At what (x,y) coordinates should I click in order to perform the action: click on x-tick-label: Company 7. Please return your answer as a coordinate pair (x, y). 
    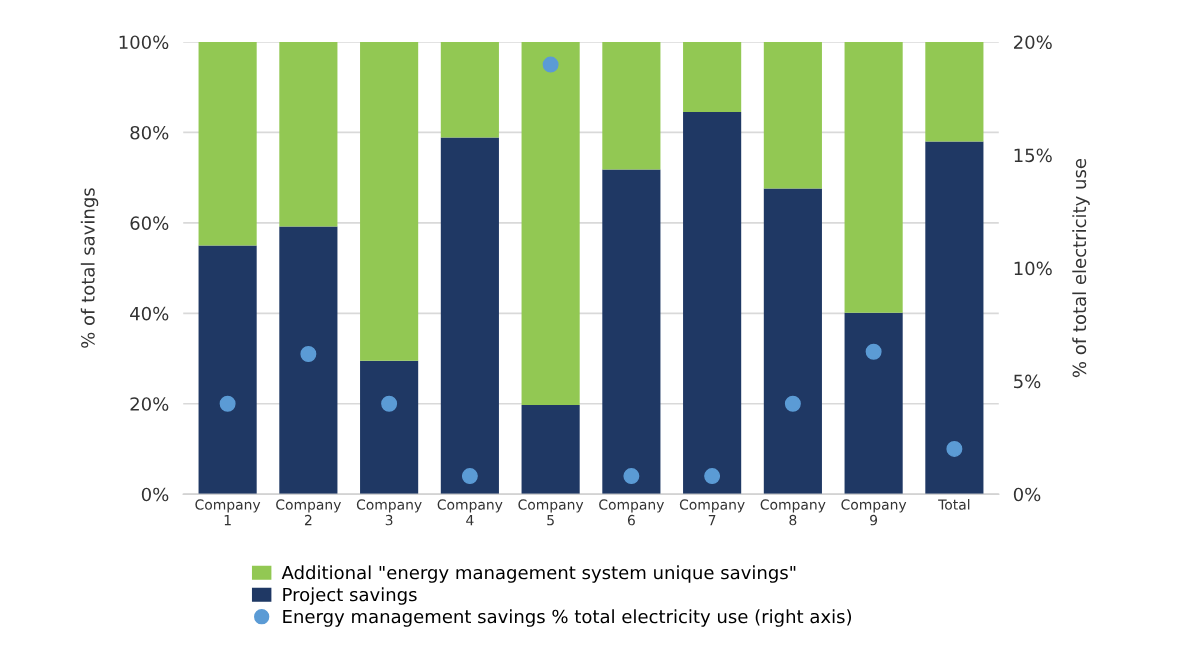
    Looking at the image, I should click on (712, 512).